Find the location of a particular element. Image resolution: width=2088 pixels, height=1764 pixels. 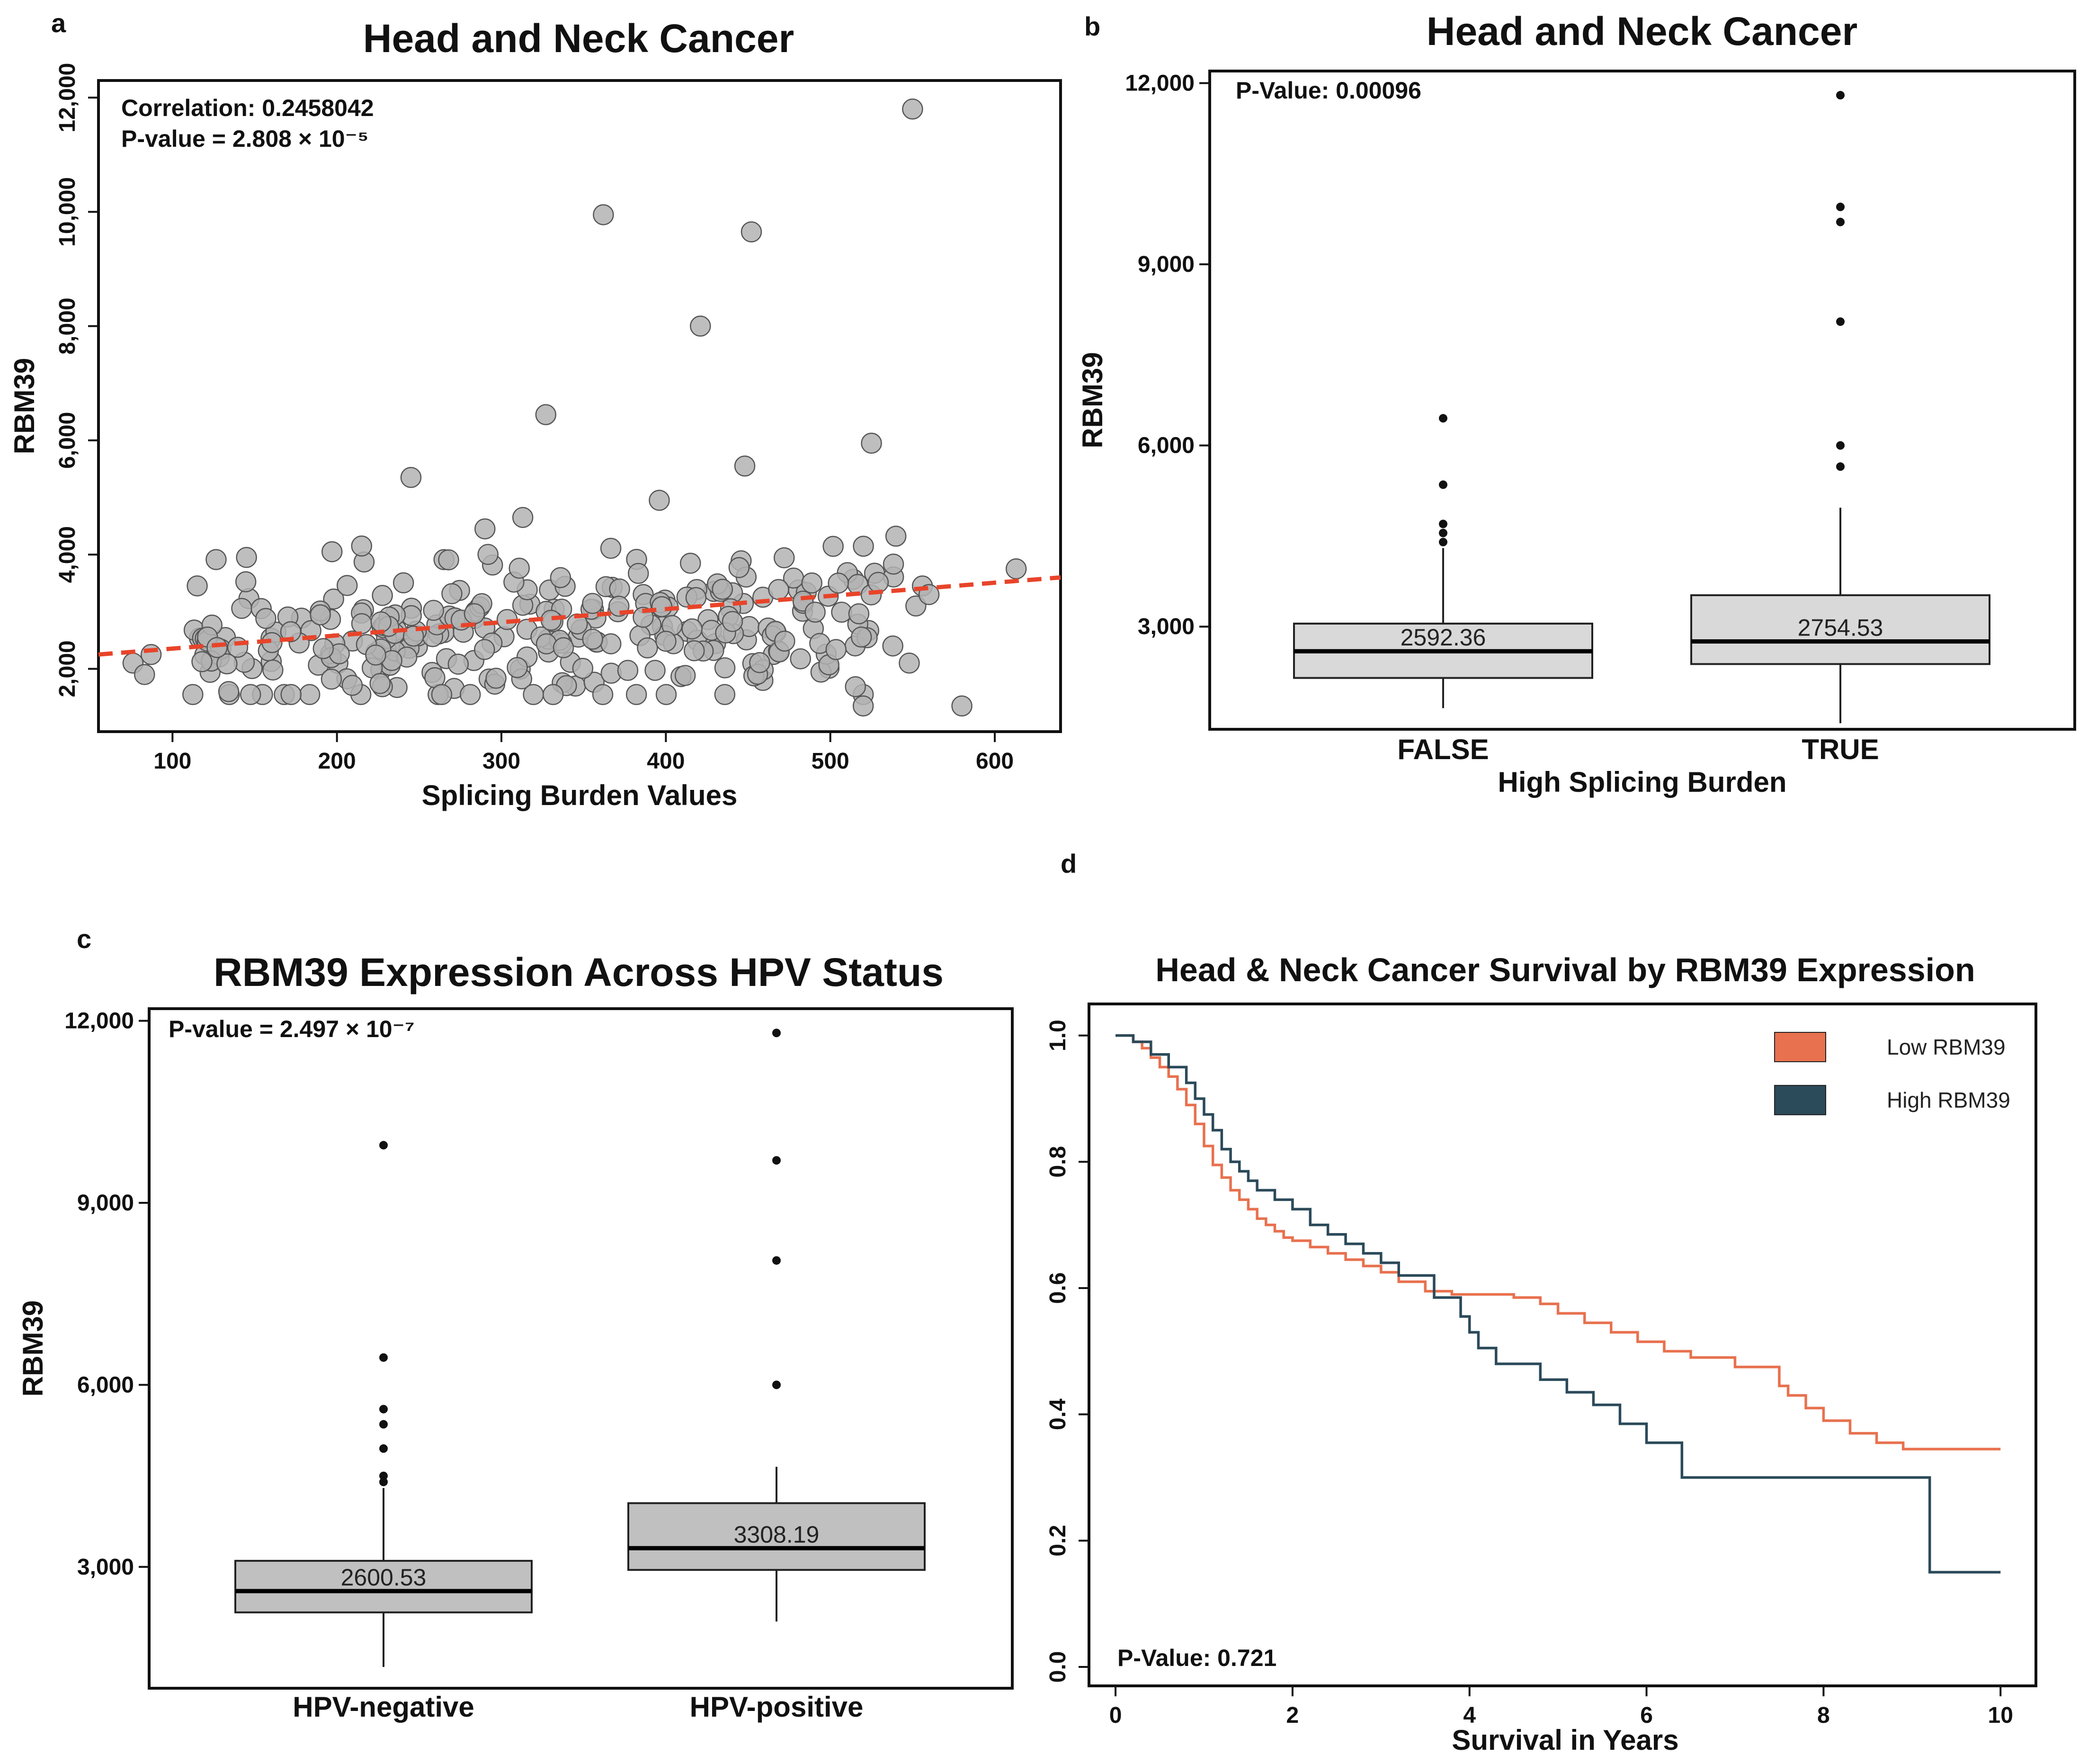

panel-label-b: b is located at coordinates (1092, 26).